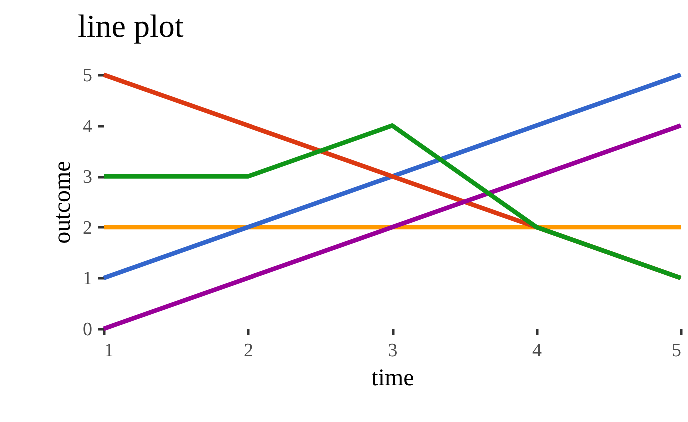 This screenshot has height=422, width=688. I want to click on x-tick-label: 3, so click(393, 351).